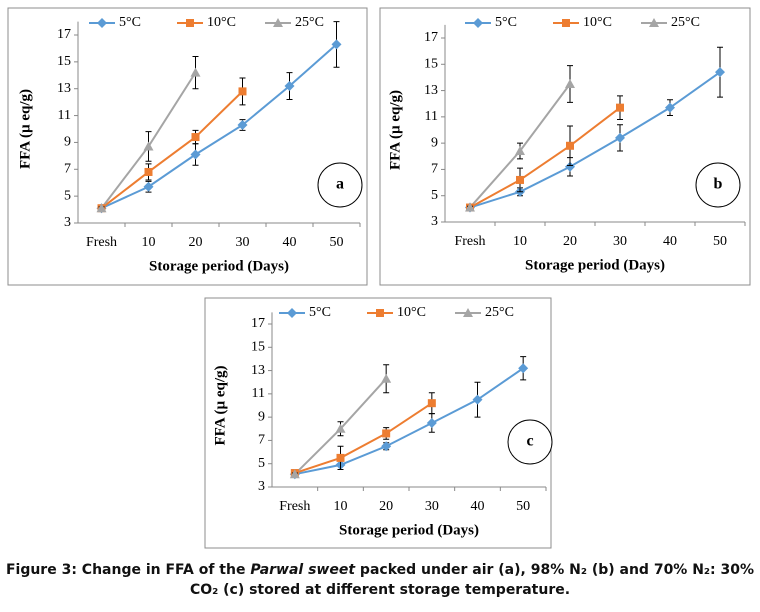 This screenshot has height=612, width=760. I want to click on caption-text: Figure 3: Change in FFA of the, so click(128, 570).